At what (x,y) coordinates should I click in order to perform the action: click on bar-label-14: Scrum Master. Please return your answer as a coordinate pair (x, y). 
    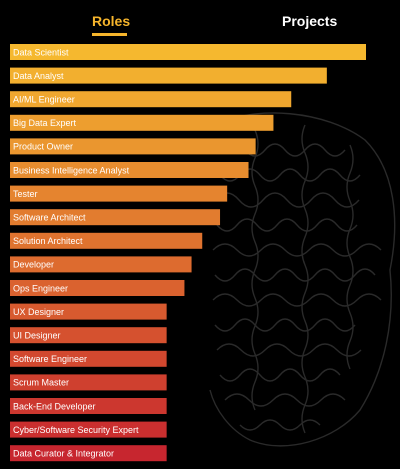
    Looking at the image, I should click on (41, 383).